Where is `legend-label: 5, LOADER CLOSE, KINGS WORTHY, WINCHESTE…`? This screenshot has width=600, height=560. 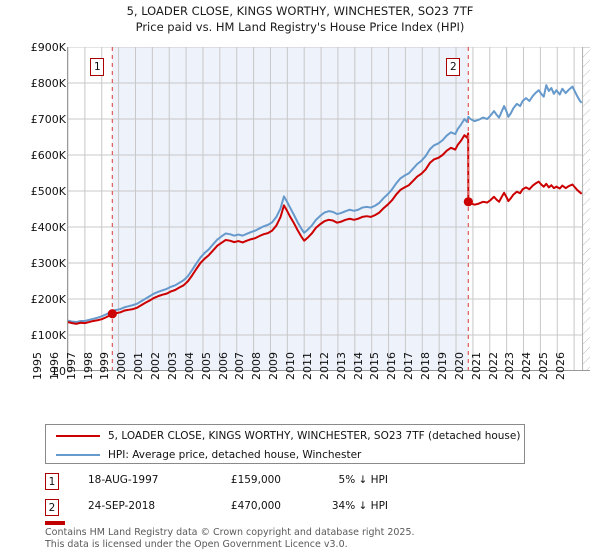 legend-label: 5, LOADER CLOSE, KINGS WORTHY, WINCHESTE… is located at coordinates (314, 436).